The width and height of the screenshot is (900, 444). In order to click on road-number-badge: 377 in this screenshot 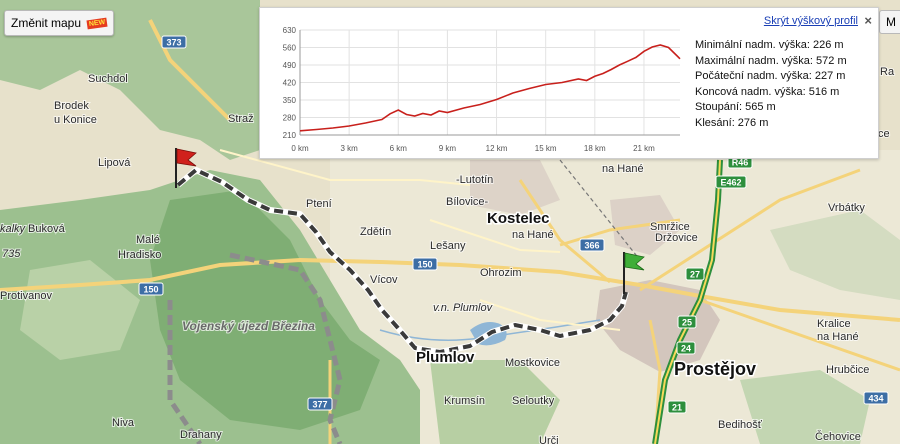, I will do `click(320, 404)`.